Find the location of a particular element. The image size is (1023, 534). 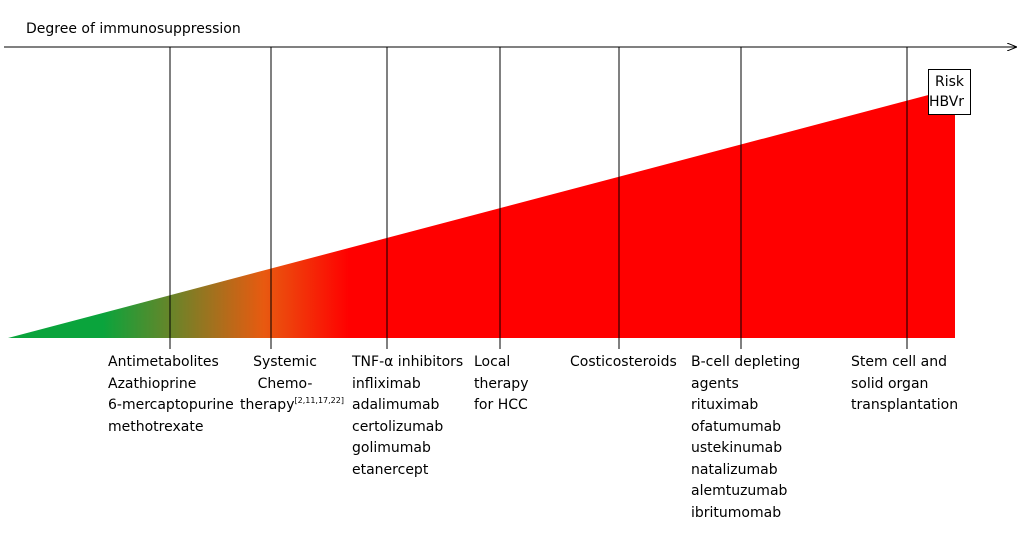

category-line: Chemo- is located at coordinates (285, 383).